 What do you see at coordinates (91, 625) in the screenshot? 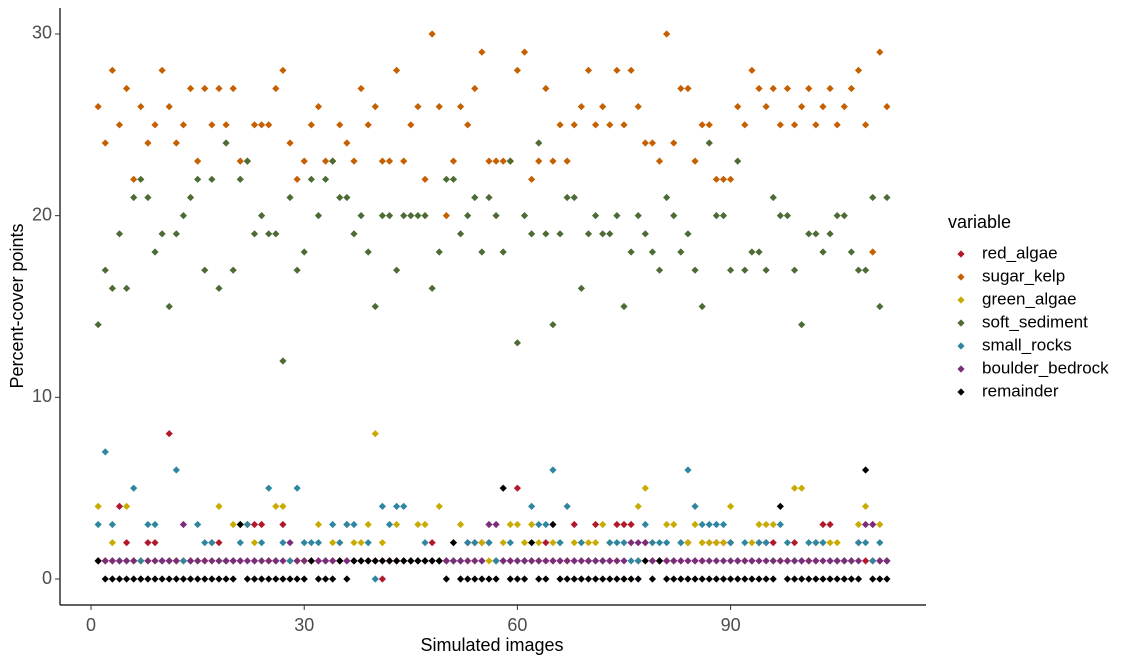
I see `x-tick-label: 0` at bounding box center [91, 625].